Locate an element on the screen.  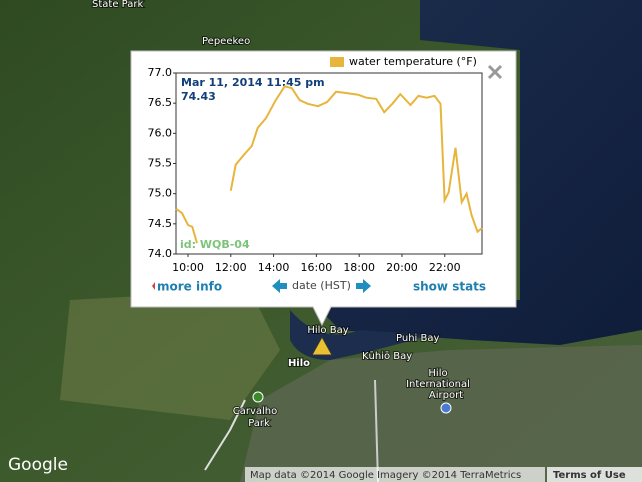
airport-icon is located at coordinates (446, 408).